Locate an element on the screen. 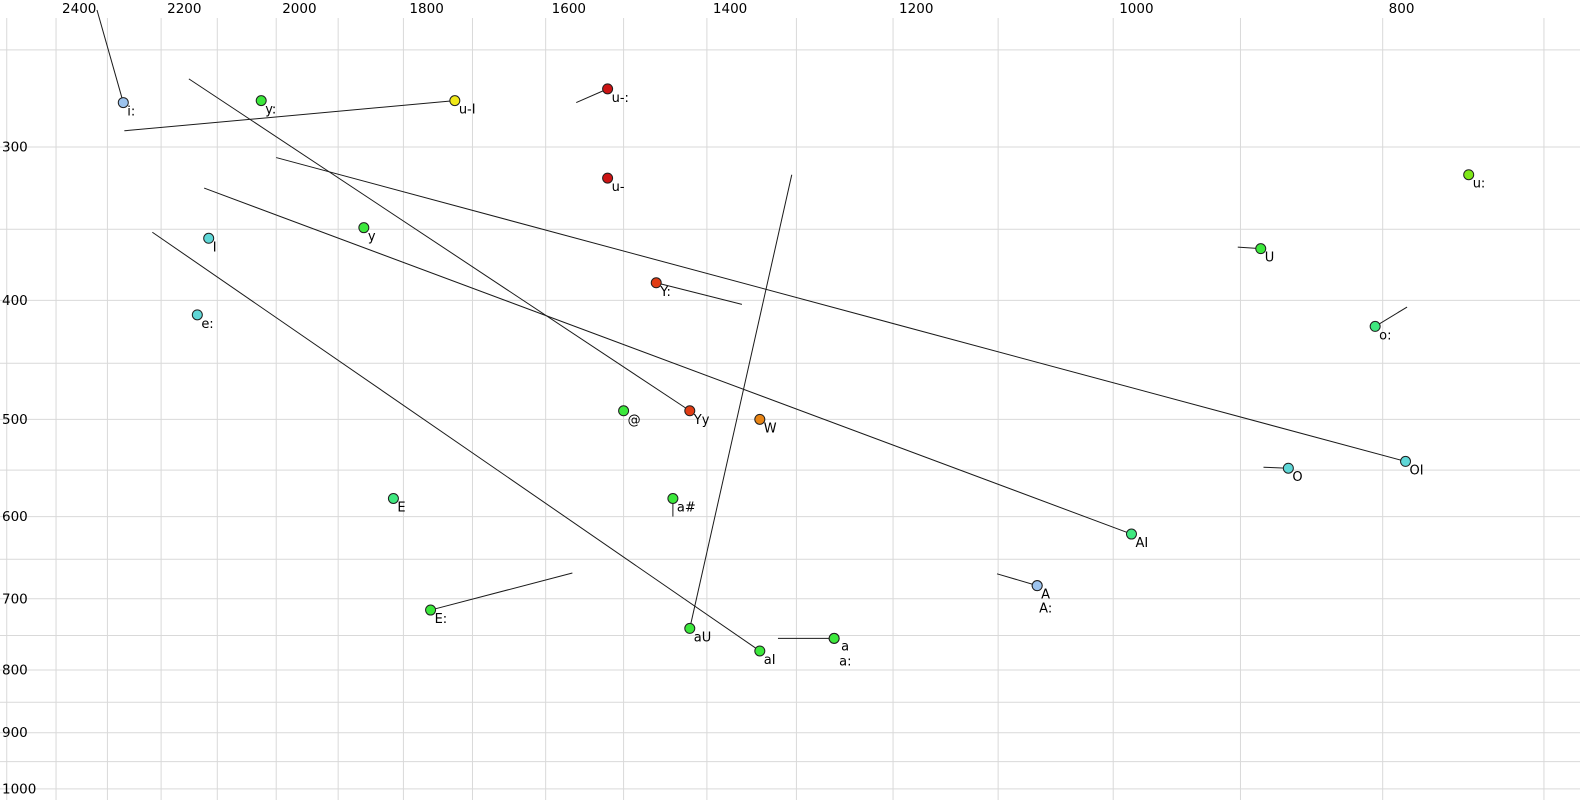  vowel-point-label-O: O is located at coordinates (1297, 477).